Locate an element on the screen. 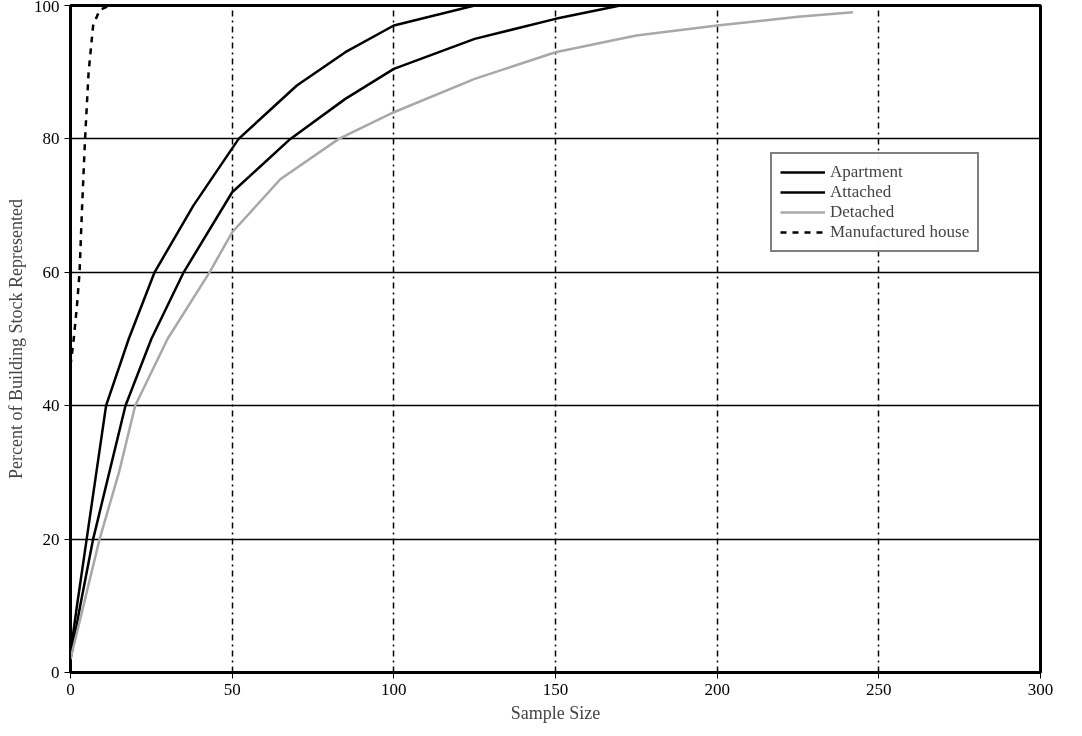  y-tick-label: 100 is located at coordinates (47, 8).